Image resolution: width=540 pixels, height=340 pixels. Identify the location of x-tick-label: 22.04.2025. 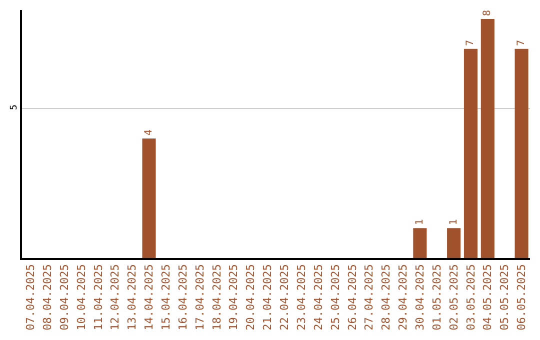
(285, 297).